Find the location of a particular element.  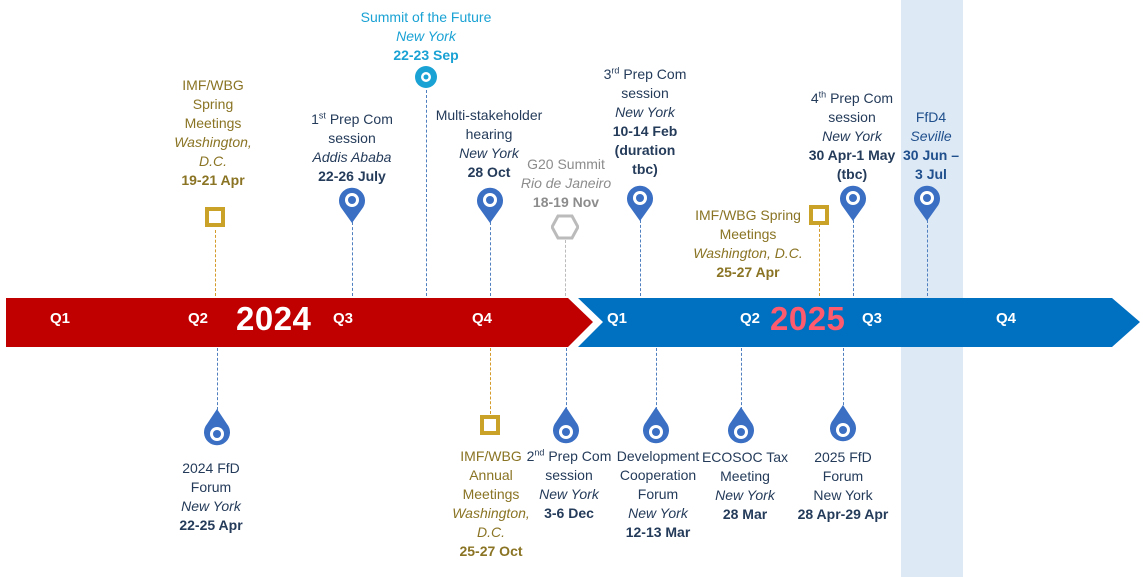

event-date: (duration is located at coordinates (645, 150).